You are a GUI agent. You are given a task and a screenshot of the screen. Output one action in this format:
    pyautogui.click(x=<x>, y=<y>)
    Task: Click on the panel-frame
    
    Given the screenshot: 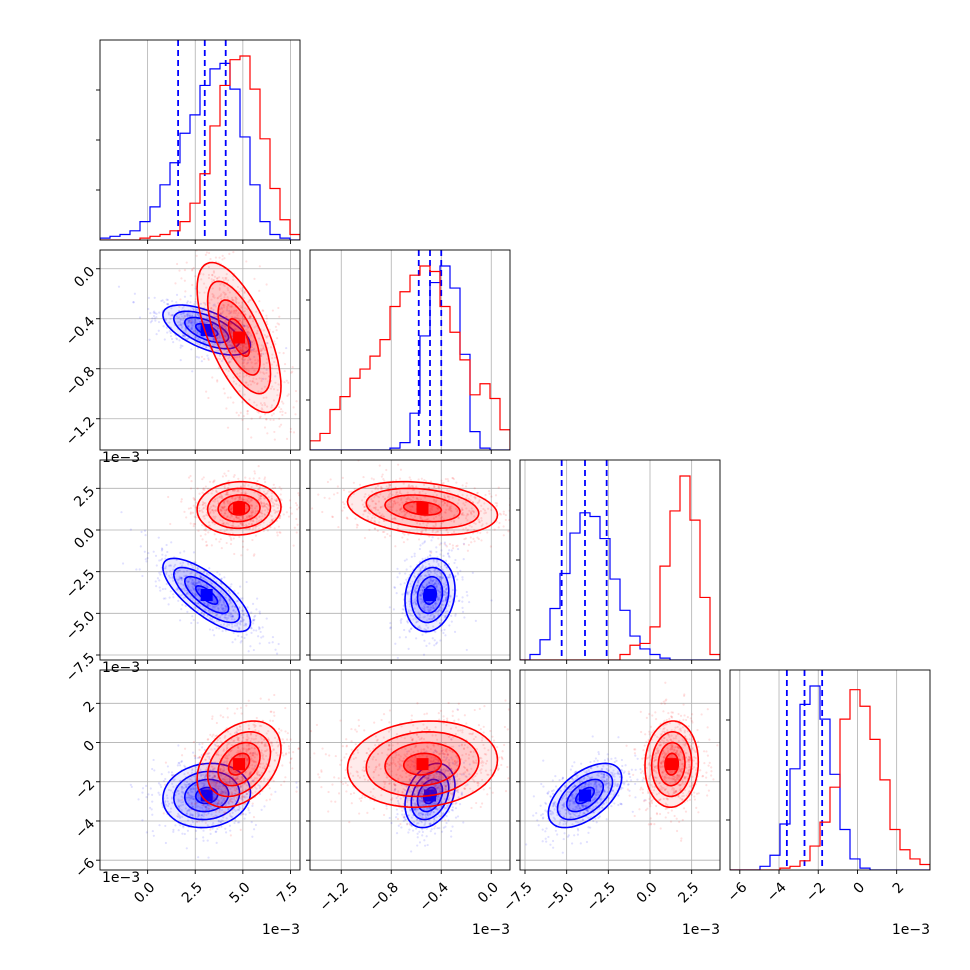 What is the action you would take?
    pyautogui.click(x=200, y=350)
    